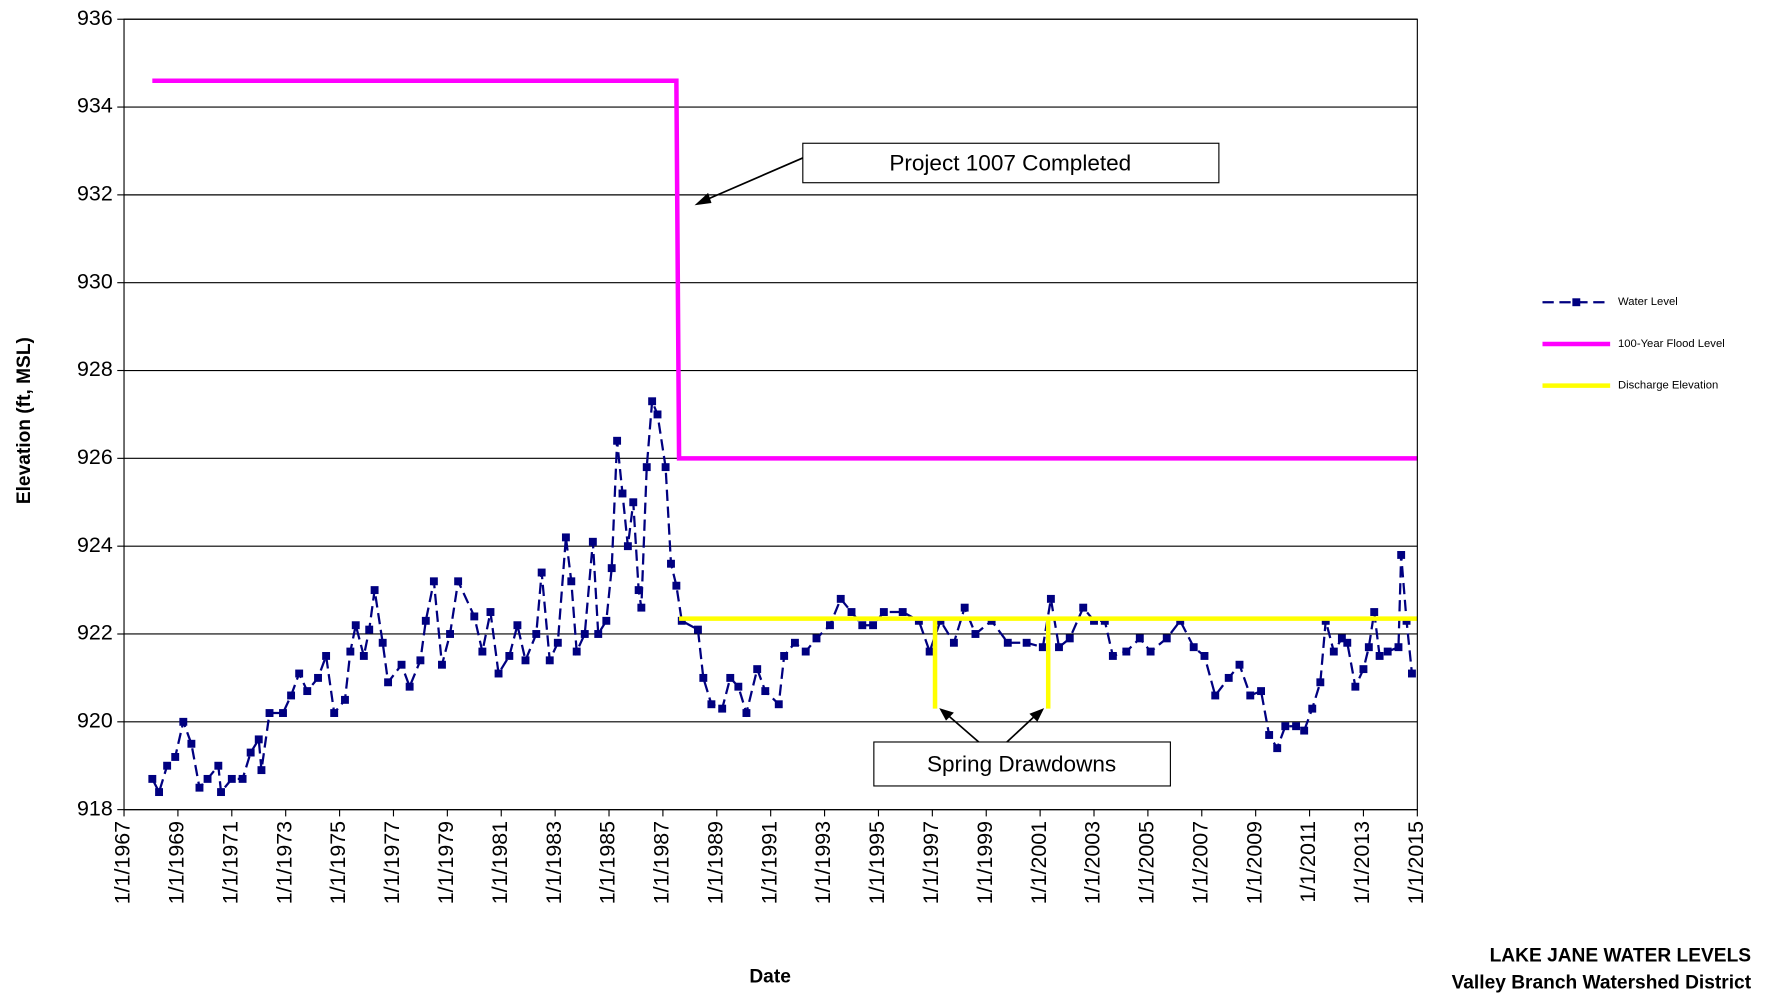 The image size is (1768, 998). I want to click on legend-label: Discharge Elevation, so click(1668, 386).